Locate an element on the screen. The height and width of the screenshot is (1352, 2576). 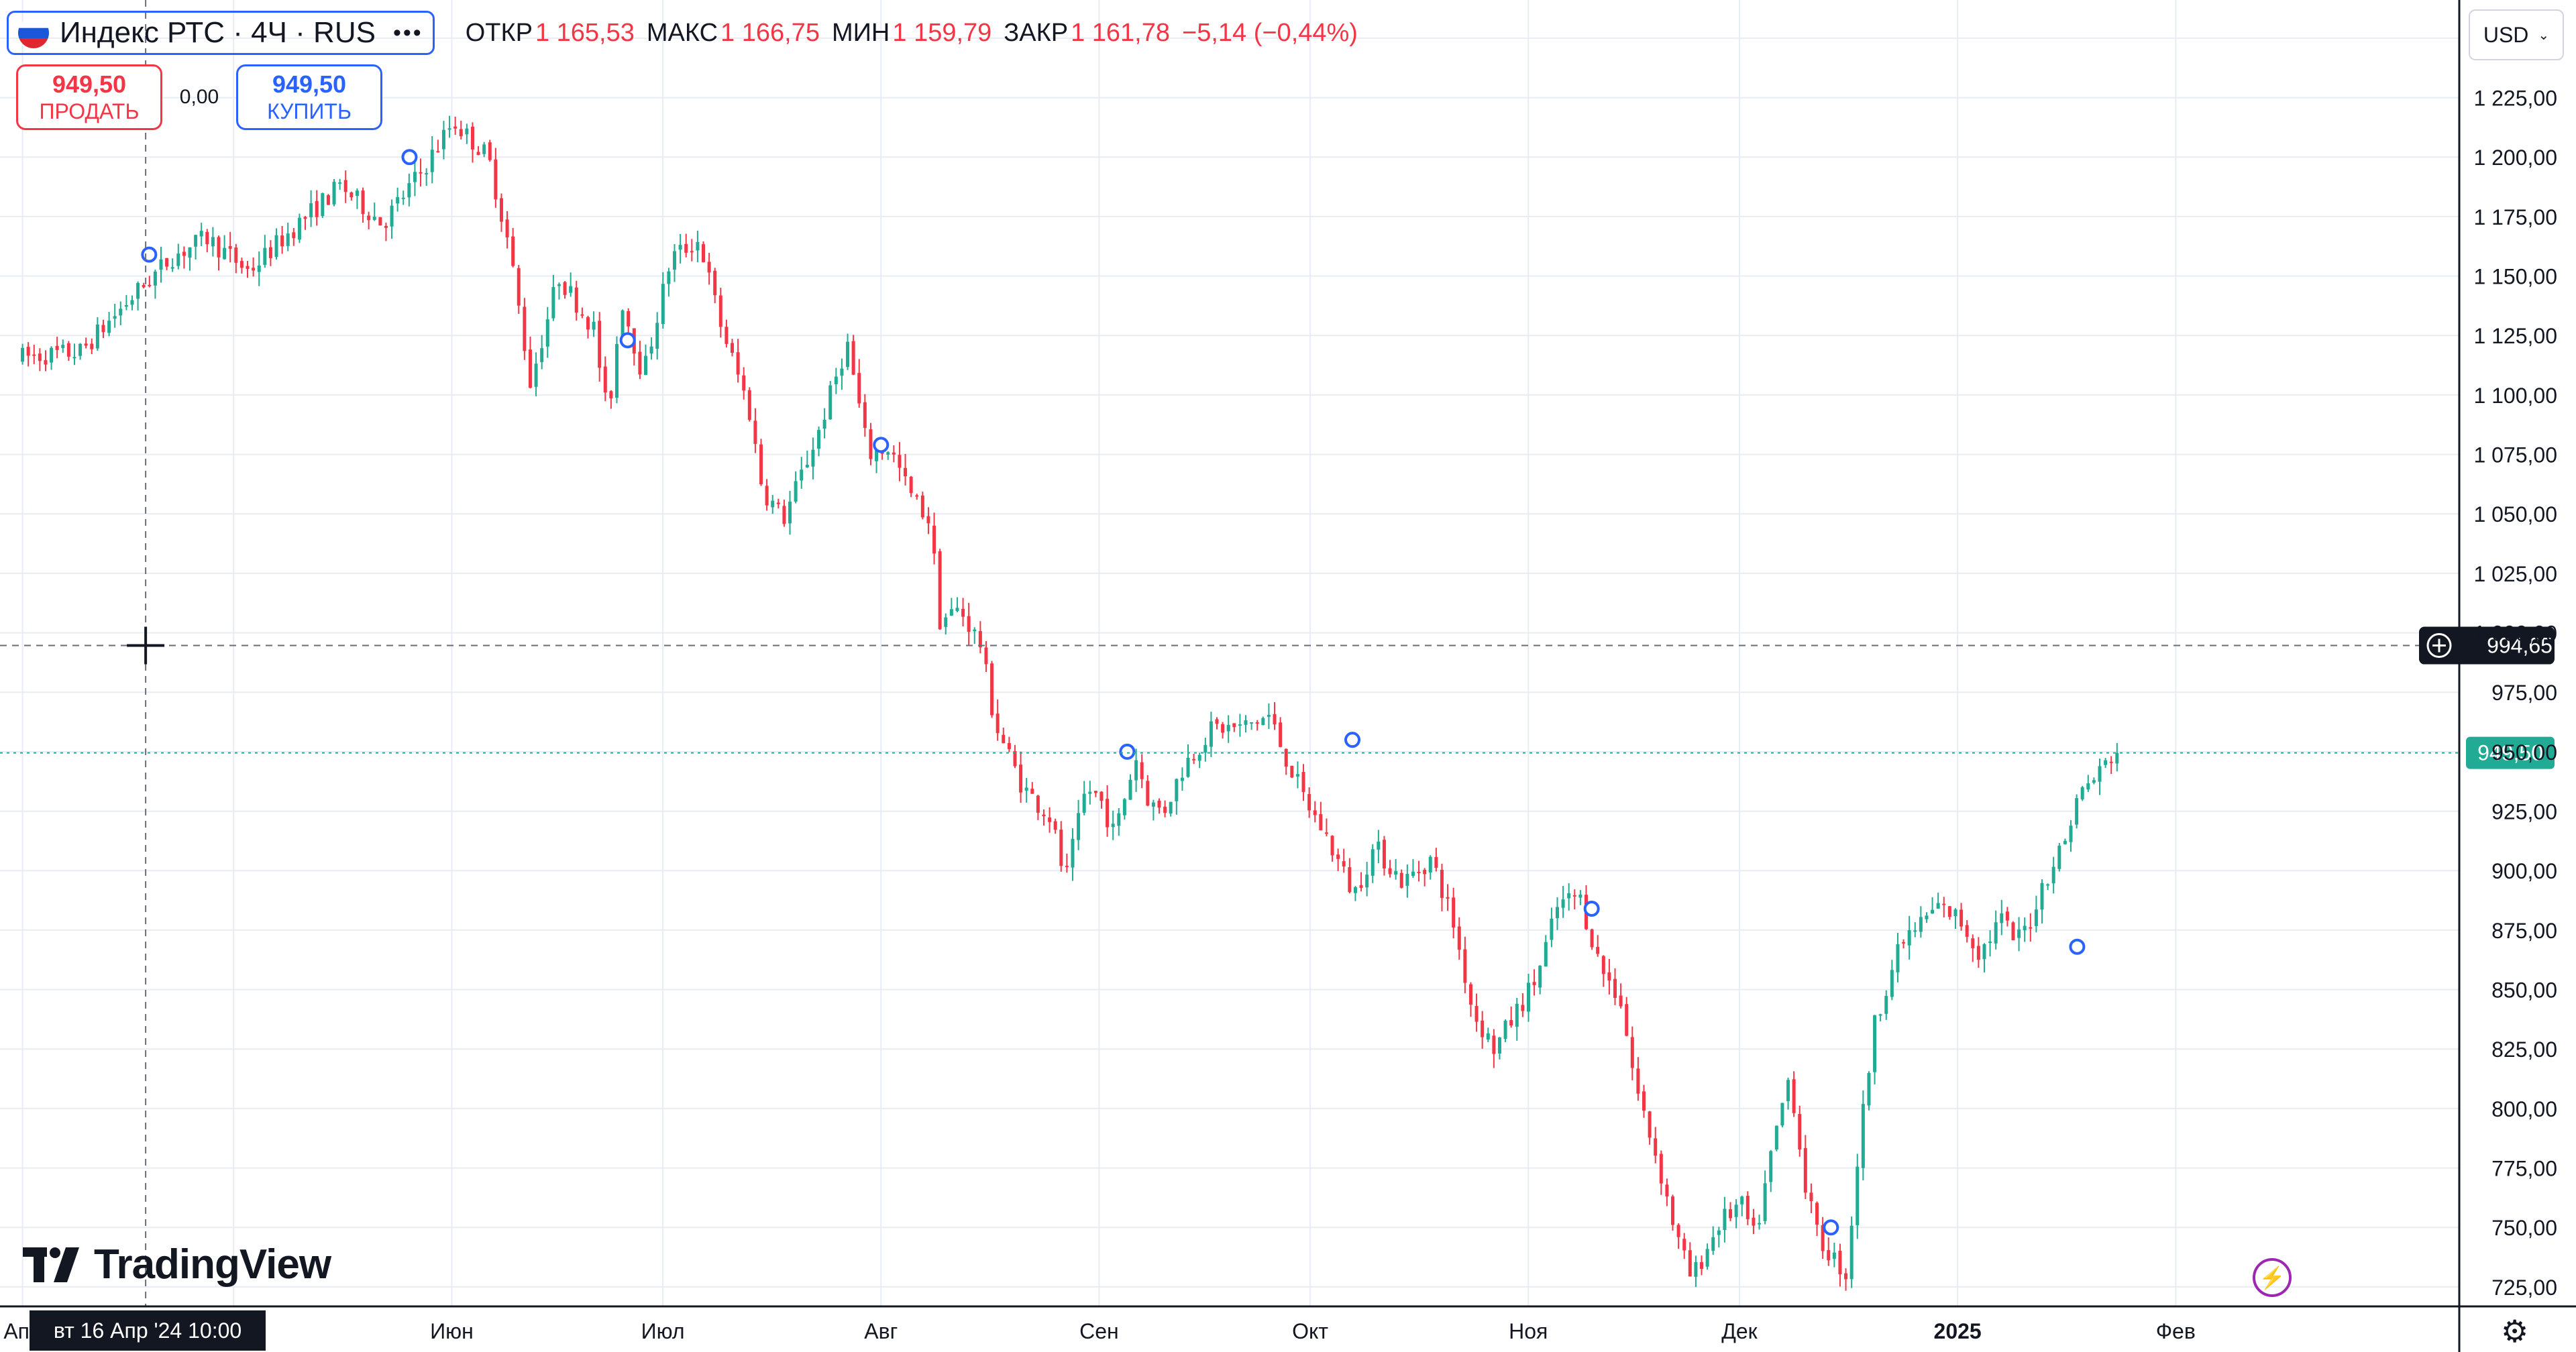
y-tick-label: 1 175,00 is located at coordinates (2515, 217).